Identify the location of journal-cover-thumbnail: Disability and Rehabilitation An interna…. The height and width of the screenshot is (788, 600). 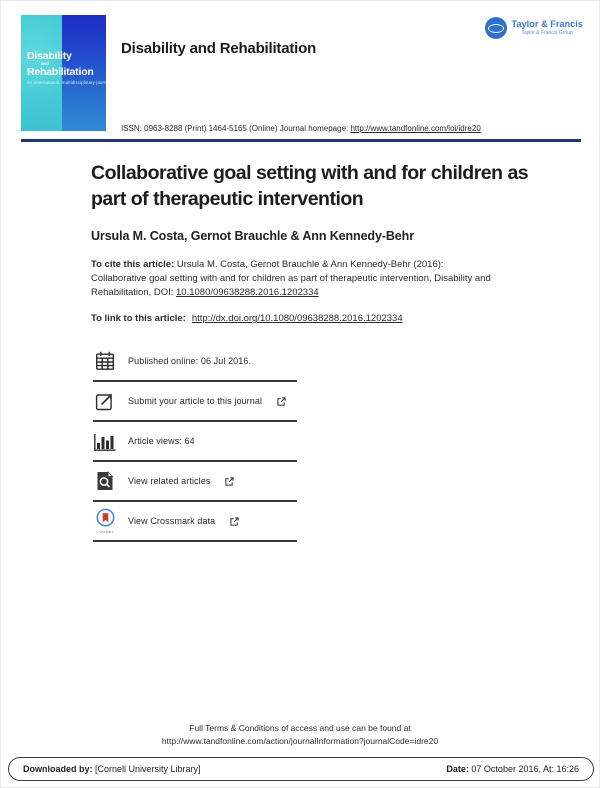
(63, 73).